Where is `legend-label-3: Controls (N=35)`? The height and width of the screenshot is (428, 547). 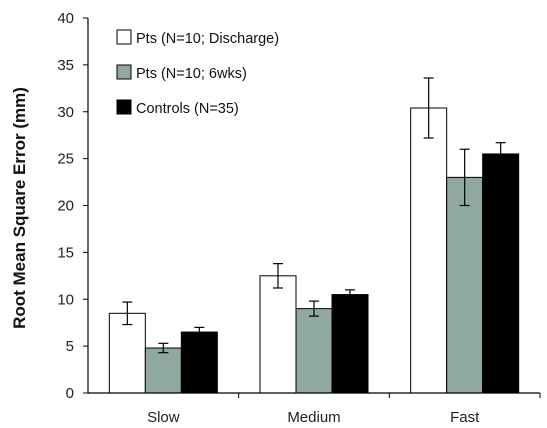
legend-label-3: Controls (N=35) is located at coordinates (187, 109).